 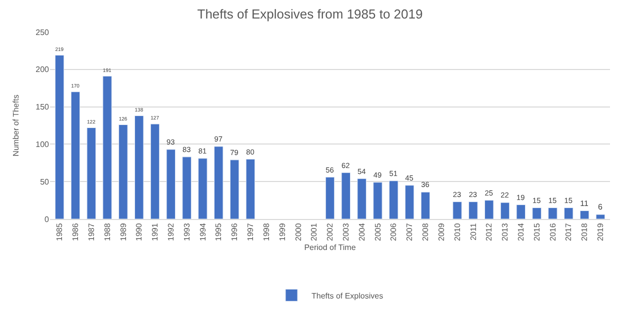 What do you see at coordinates (107, 231) in the screenshot?
I see `x-tick-label: 1988` at bounding box center [107, 231].